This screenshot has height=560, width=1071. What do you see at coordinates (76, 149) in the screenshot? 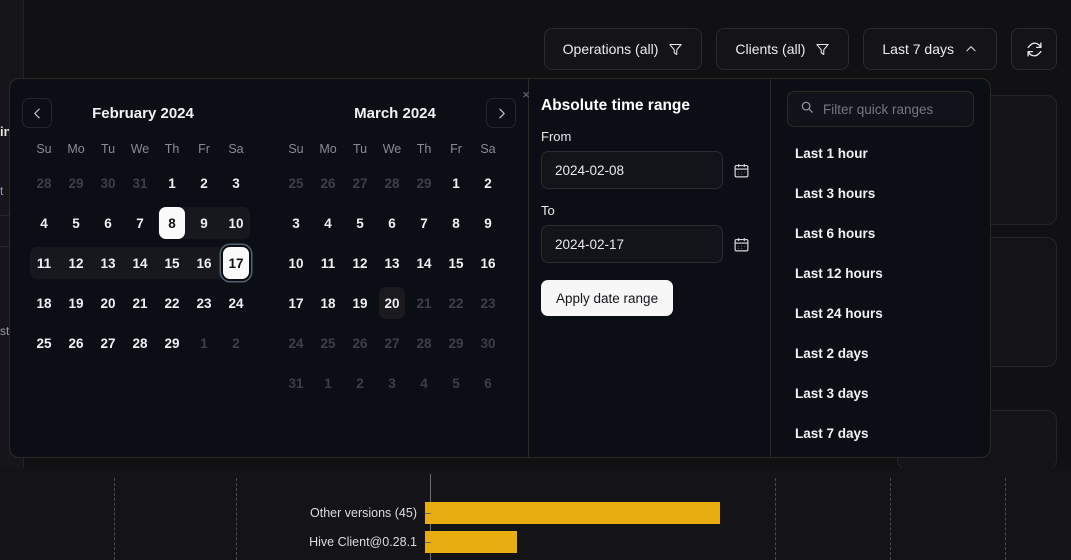
I see `calendar-weekday: Mo` at bounding box center [76, 149].